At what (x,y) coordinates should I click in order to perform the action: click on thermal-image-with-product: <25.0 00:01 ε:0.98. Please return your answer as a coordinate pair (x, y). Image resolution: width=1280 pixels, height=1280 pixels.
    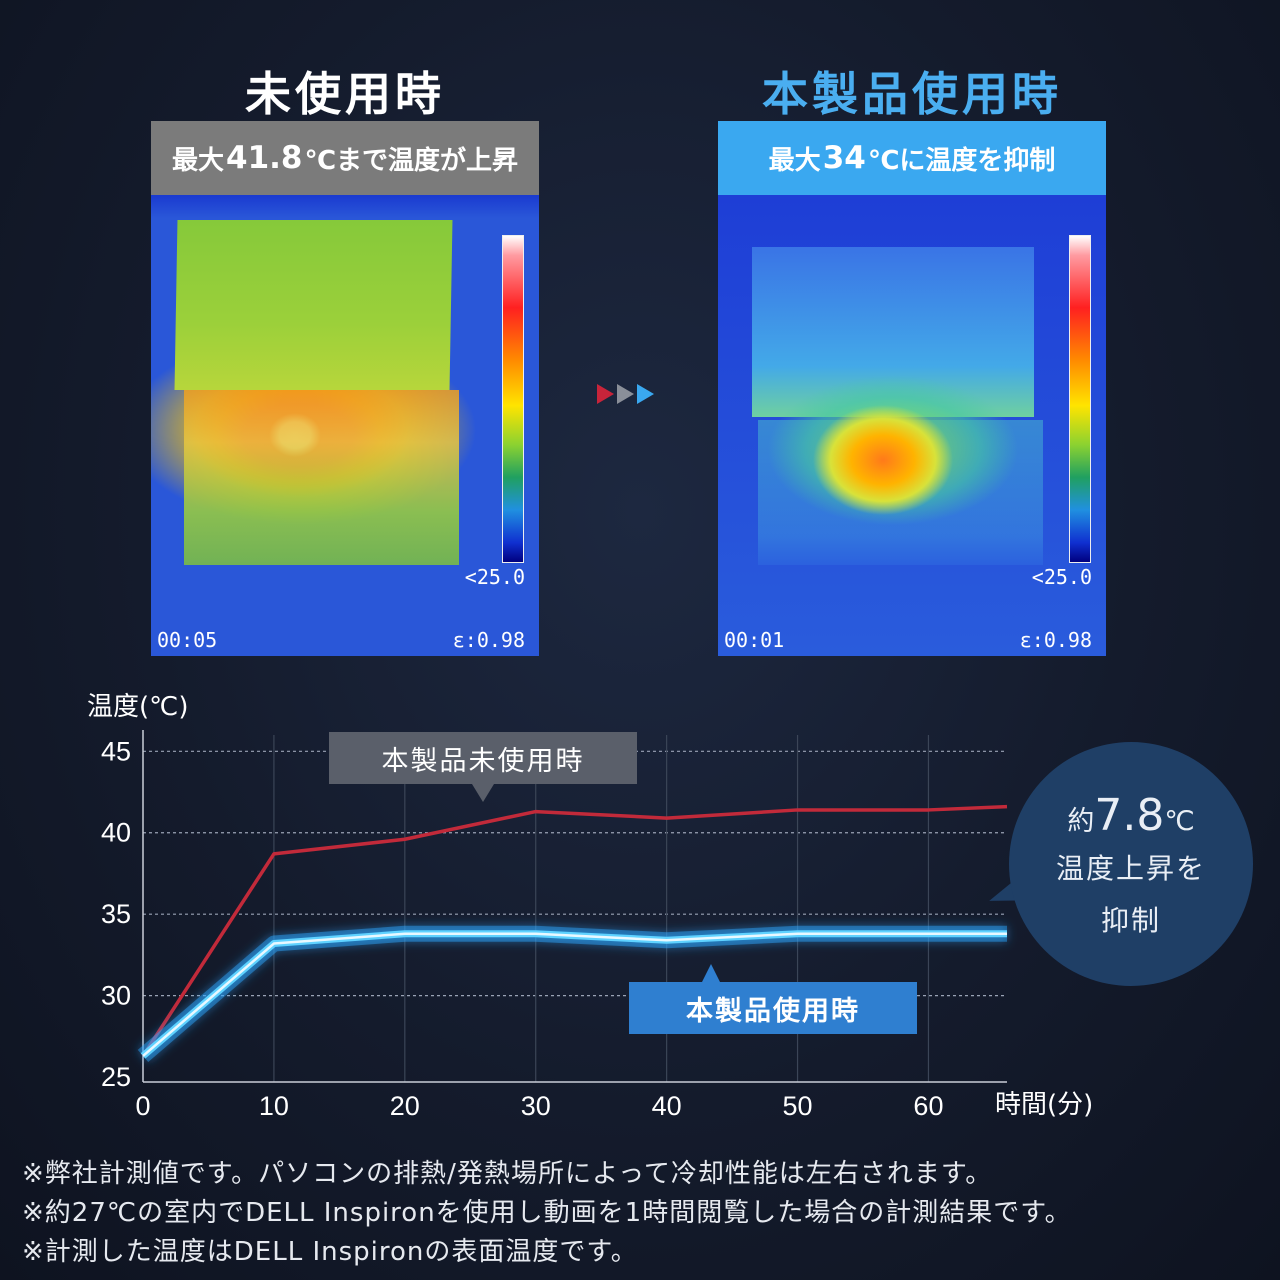
    Looking at the image, I should click on (912, 425).